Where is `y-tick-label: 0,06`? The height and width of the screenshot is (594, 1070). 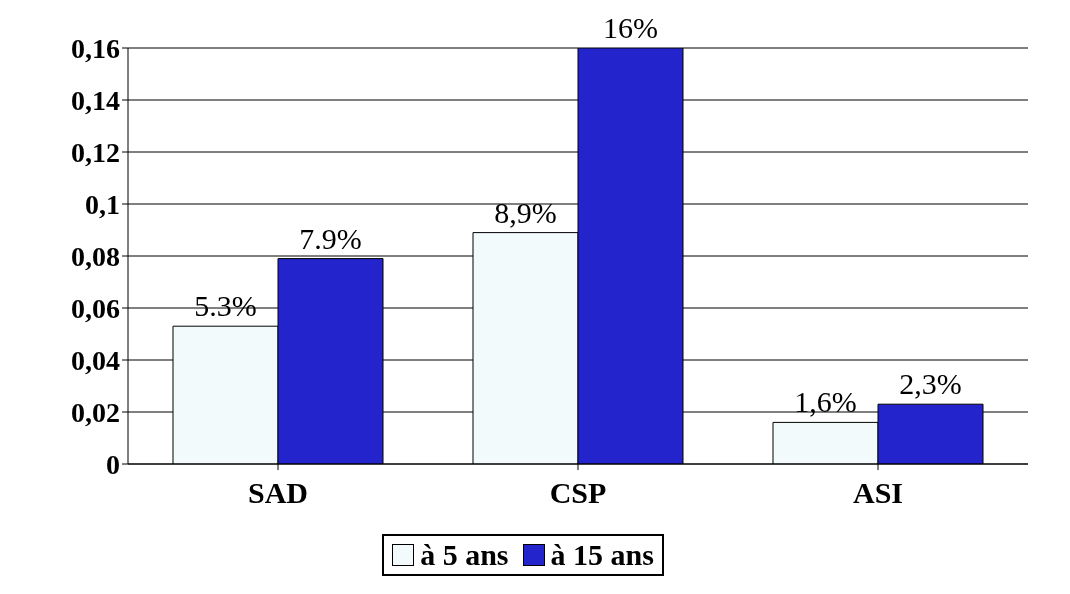
y-tick-label: 0,06 is located at coordinates (95, 308).